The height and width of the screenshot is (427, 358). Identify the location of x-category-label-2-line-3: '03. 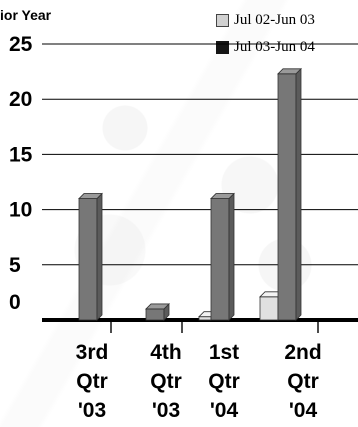
(166, 410).